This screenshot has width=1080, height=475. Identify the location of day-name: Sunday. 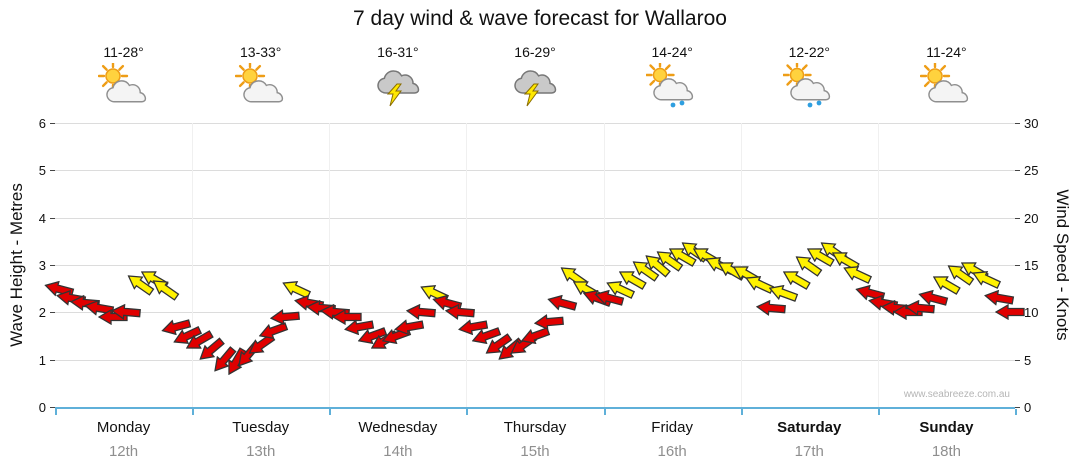
(946, 427).